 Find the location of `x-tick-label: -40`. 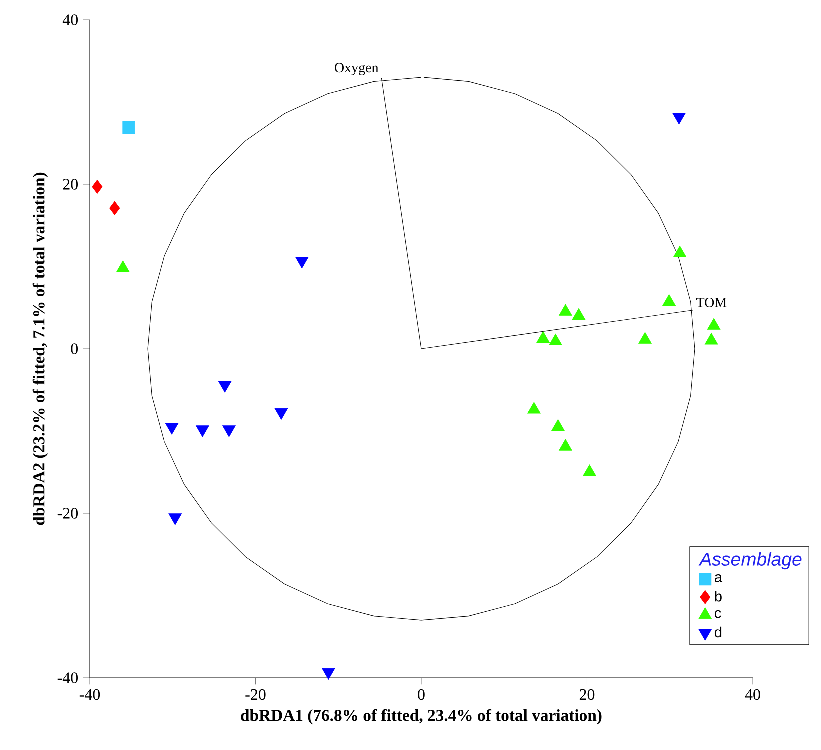

x-tick-label: -40 is located at coordinates (90, 694).